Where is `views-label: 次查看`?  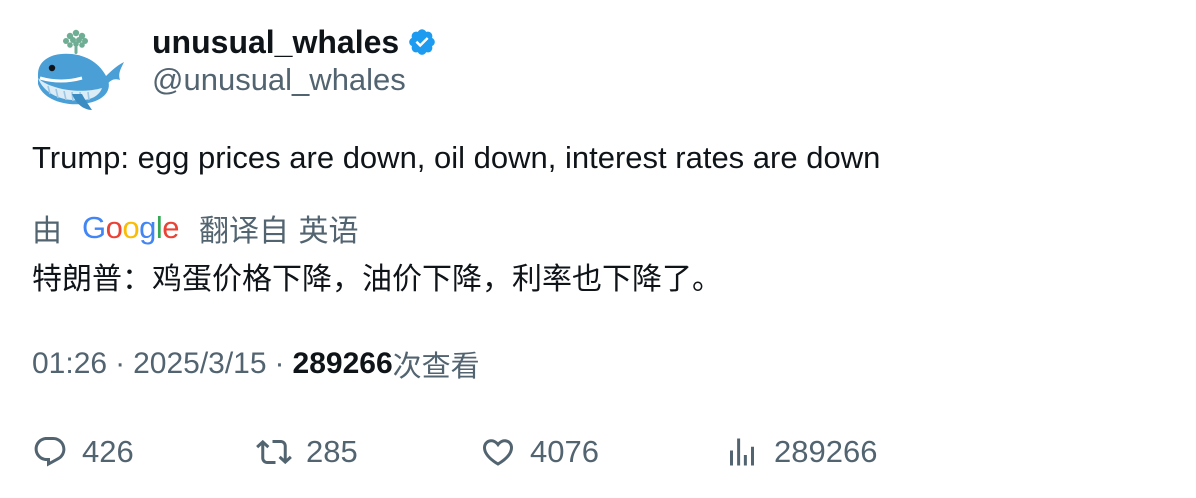
views-label: 次查看 is located at coordinates (436, 366).